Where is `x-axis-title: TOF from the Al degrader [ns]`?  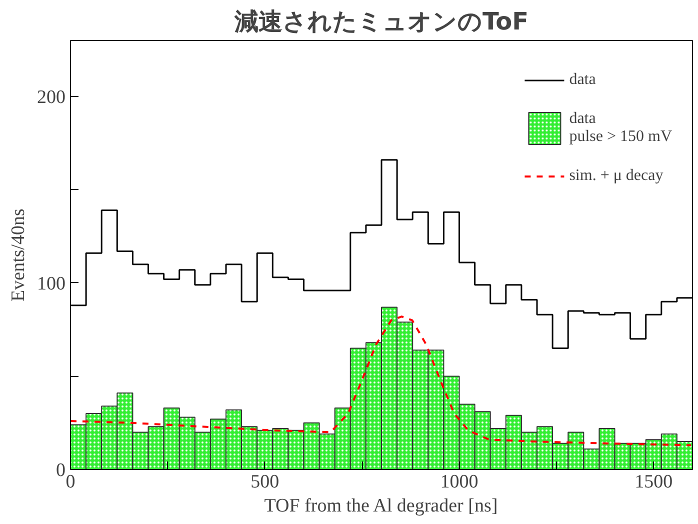
x-axis-title: TOF from the Al degrader [ns] is located at coordinates (381, 506).